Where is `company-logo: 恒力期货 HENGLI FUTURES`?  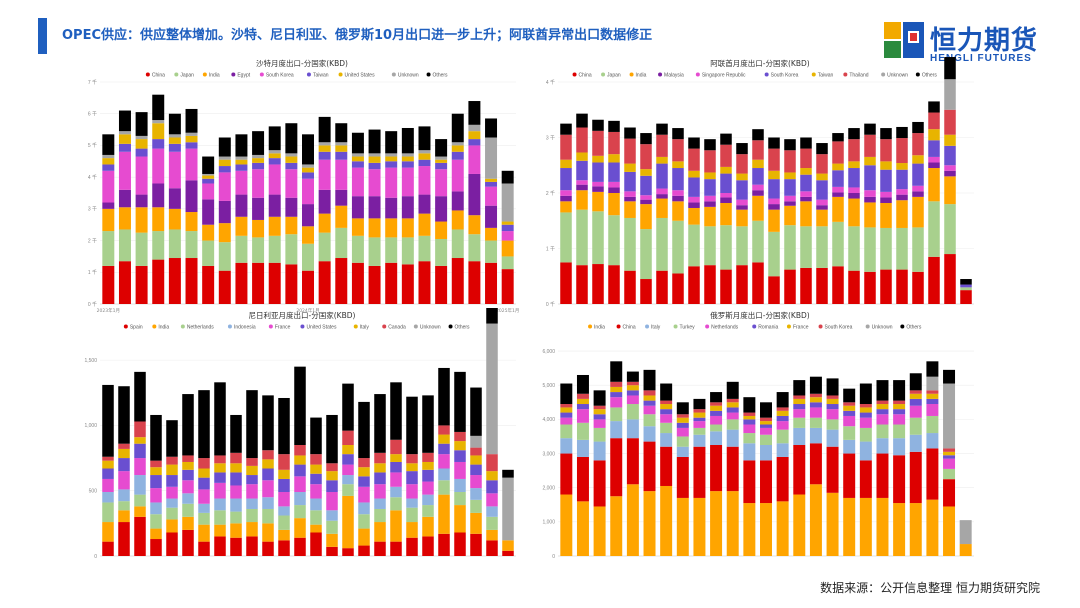 company-logo: 恒力期货 HENGLI FUTURES is located at coordinates (969, 42).